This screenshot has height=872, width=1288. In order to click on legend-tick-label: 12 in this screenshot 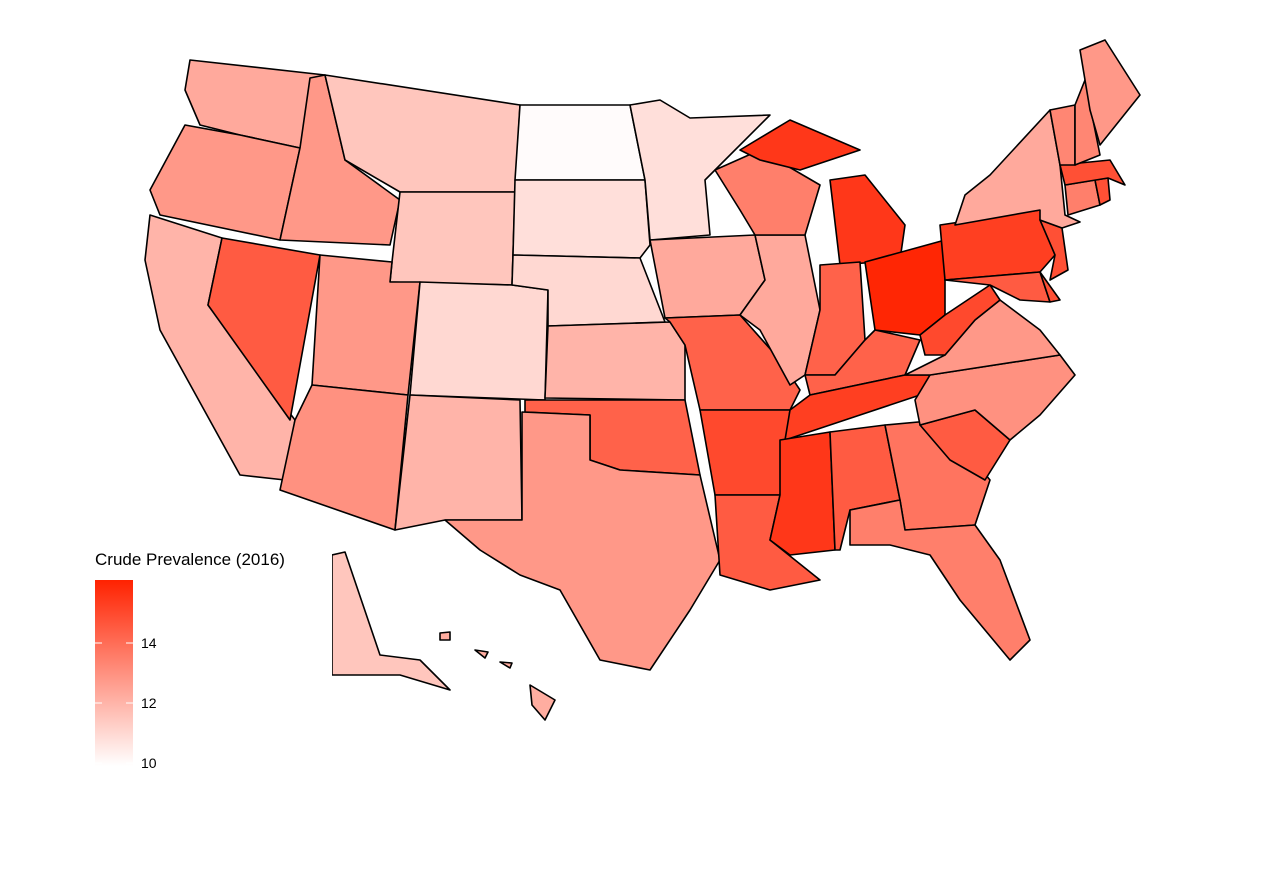, I will do `click(149, 703)`.